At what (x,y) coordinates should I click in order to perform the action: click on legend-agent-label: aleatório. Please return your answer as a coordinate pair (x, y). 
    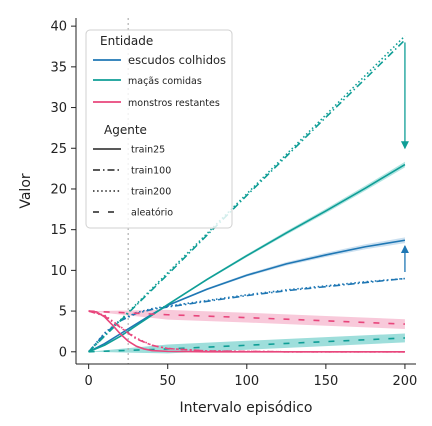
    Looking at the image, I should click on (152, 213).